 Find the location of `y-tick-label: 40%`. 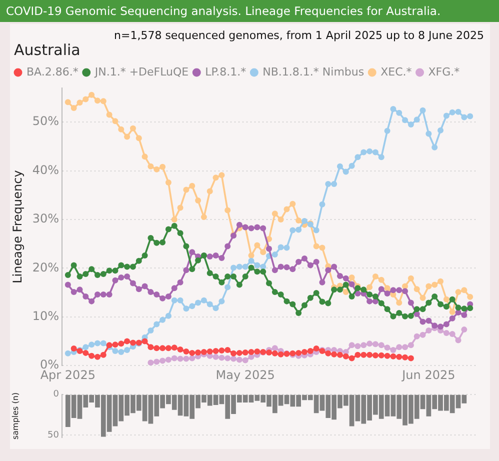

y-tick-label: 40% is located at coordinates (45, 169).